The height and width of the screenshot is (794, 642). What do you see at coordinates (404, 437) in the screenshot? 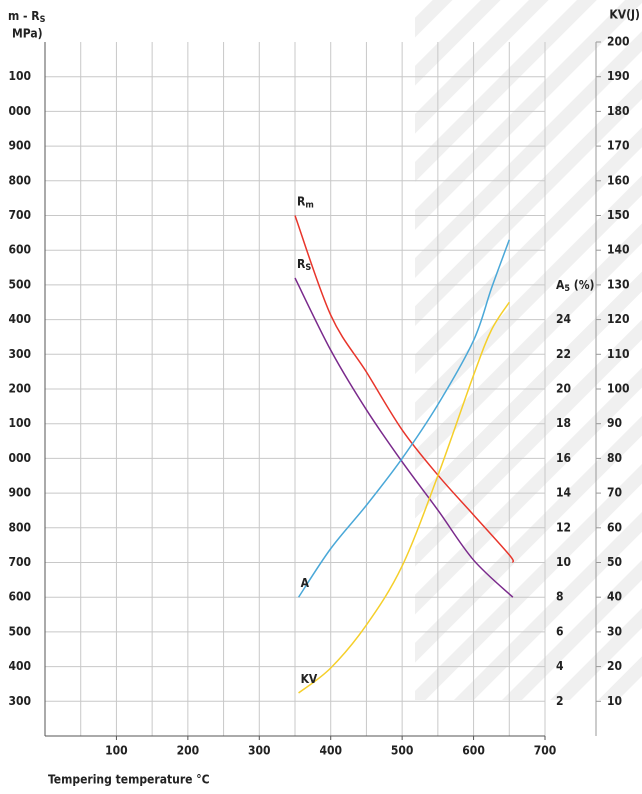
I see `series-line` at bounding box center [404, 437].